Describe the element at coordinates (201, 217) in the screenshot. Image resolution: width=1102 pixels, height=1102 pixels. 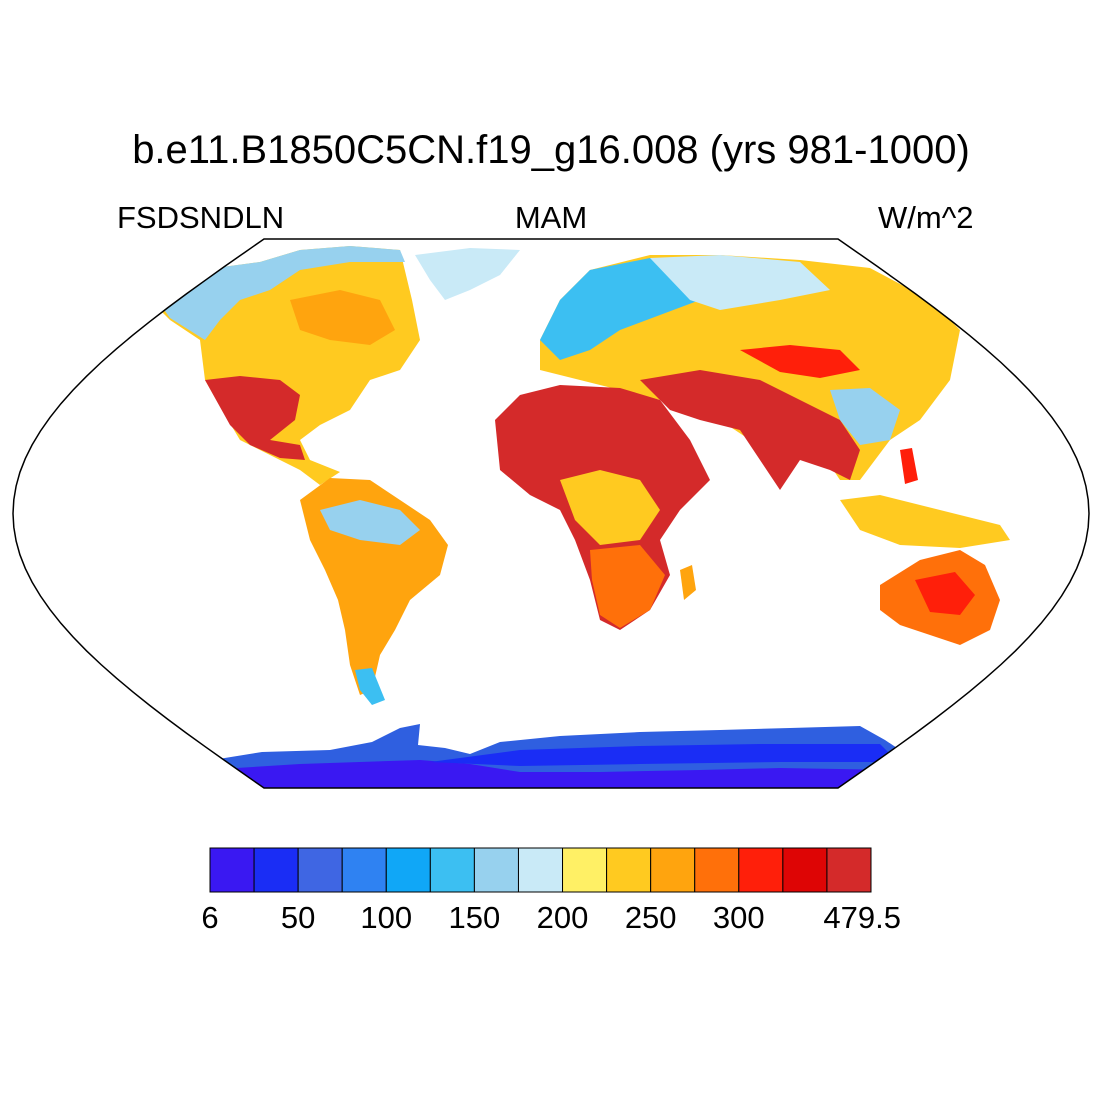
I see `variable-label: FSDSNDLN` at that location.